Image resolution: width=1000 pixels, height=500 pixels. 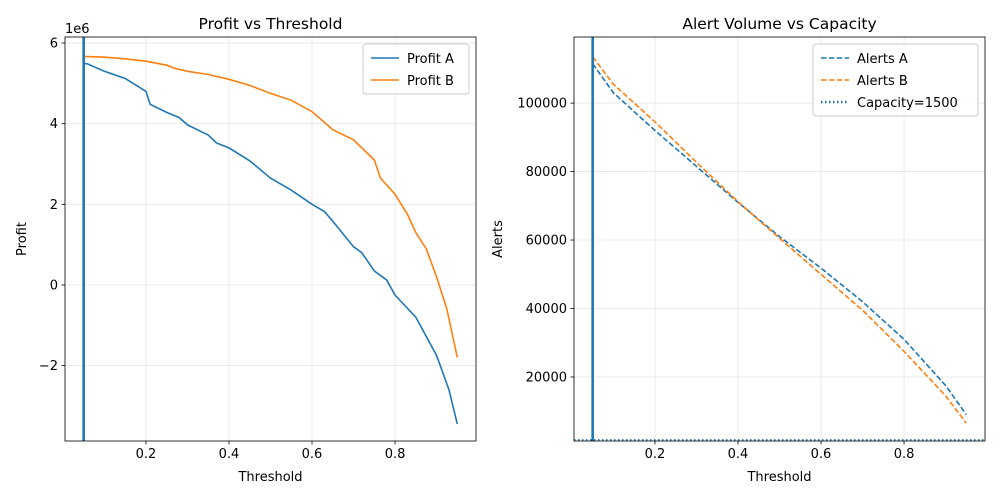 What do you see at coordinates (271, 24) in the screenshot?
I see `chart-title: Profit vs Threshold` at bounding box center [271, 24].